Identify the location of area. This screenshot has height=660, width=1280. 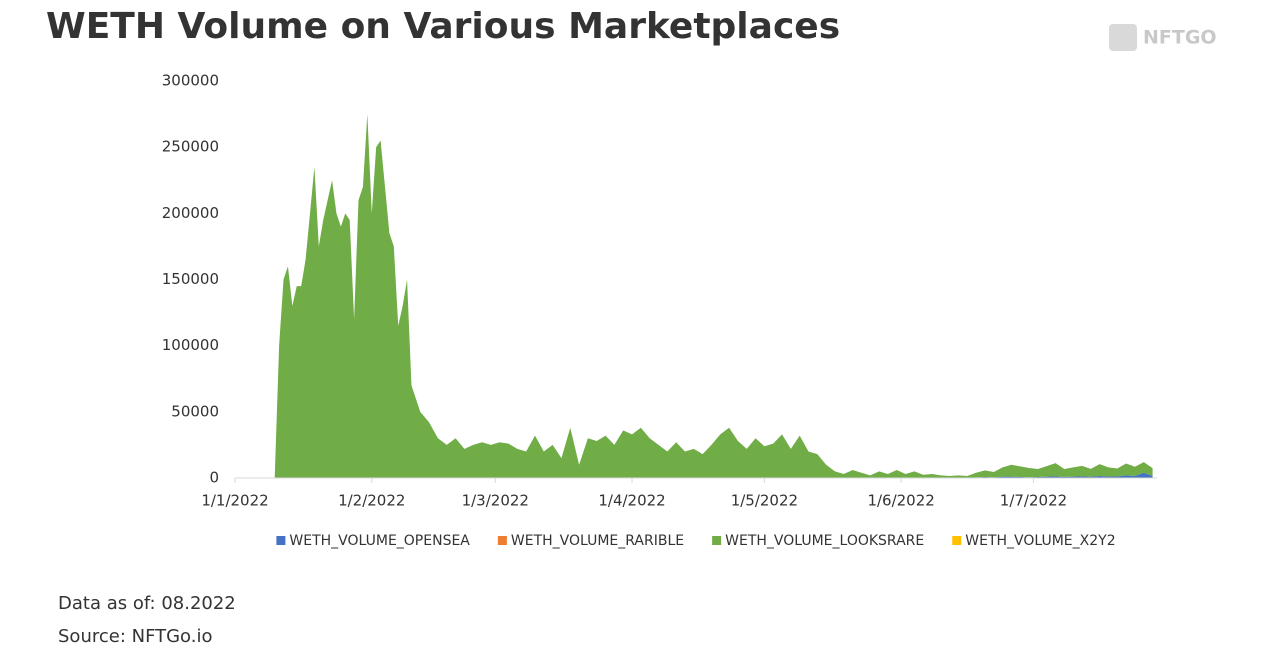
(713, 475).